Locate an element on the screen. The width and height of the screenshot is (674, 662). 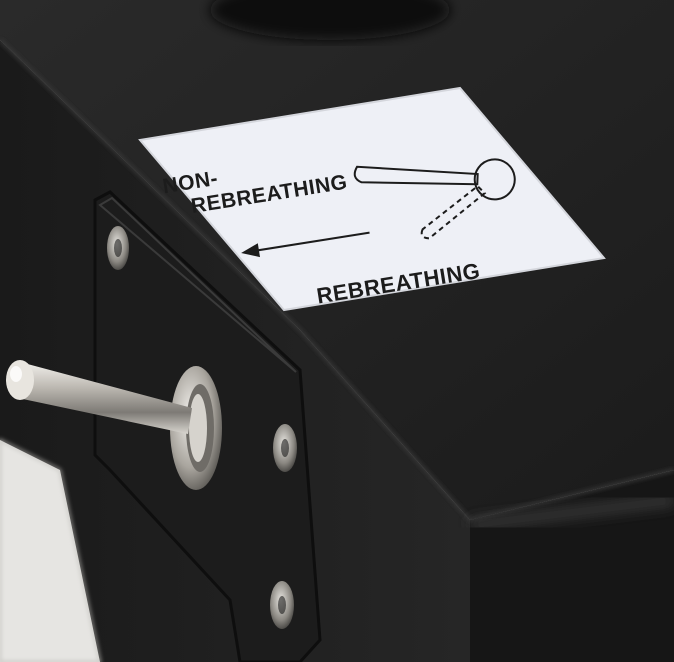
device-ledge is located at coordinates (571, 512).